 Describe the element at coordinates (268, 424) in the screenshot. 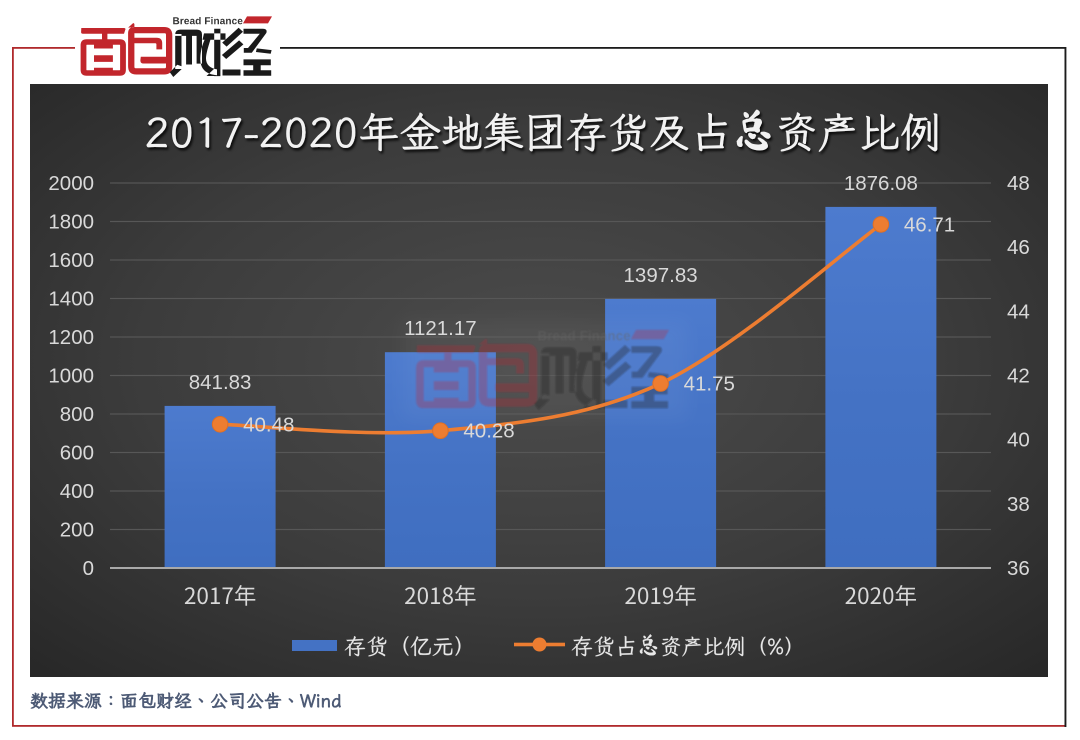

I see `svg-text: 40.48` at that location.